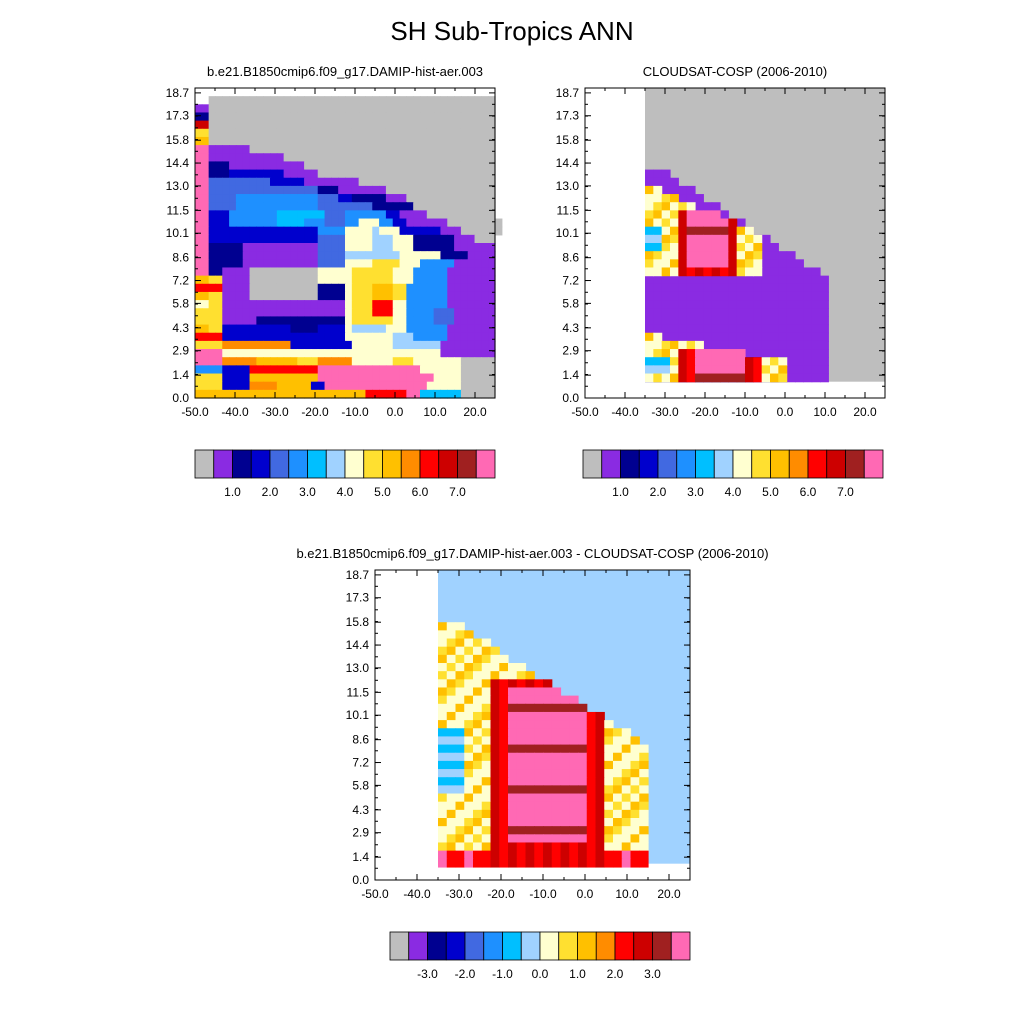 Image resolution: width=1024 pixels, height=1024 pixels. Describe the element at coordinates (195, 412) in the screenshot. I see `x-tick-label: -50.0` at that location.